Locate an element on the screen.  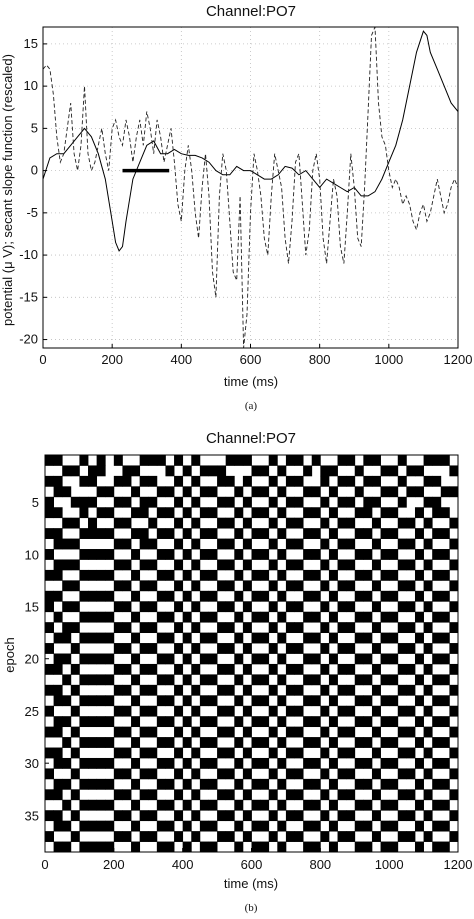
y-tick-label-a: 10 is located at coordinates (31, 85).